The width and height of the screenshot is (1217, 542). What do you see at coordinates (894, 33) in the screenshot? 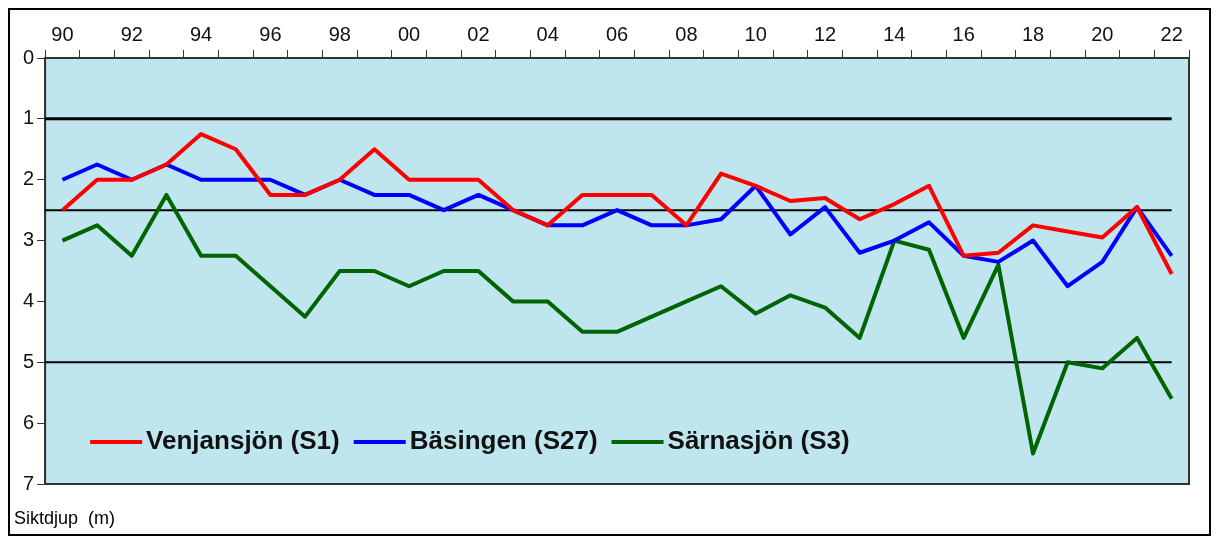
I see `x-tick-label: 14` at bounding box center [894, 33].